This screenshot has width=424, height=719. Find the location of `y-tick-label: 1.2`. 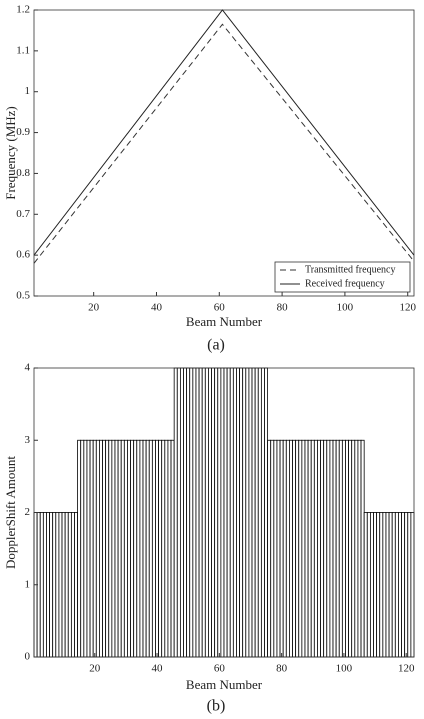

y-tick-label: 1.2 is located at coordinates (23, 10).